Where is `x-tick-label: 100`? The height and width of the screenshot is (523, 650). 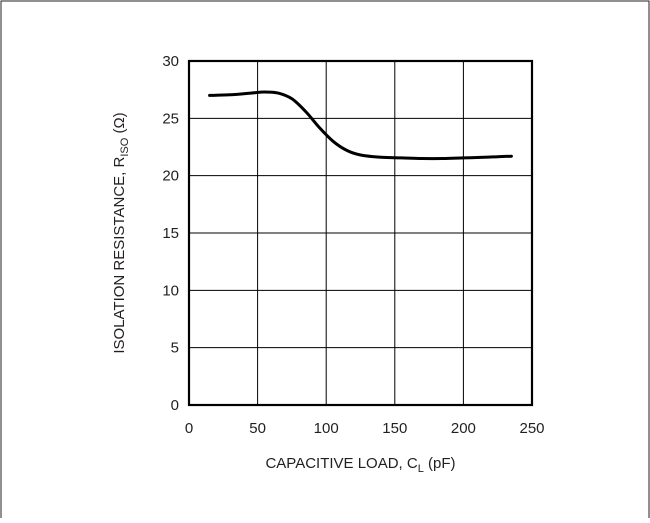
x-tick-label: 100 is located at coordinates (326, 428).